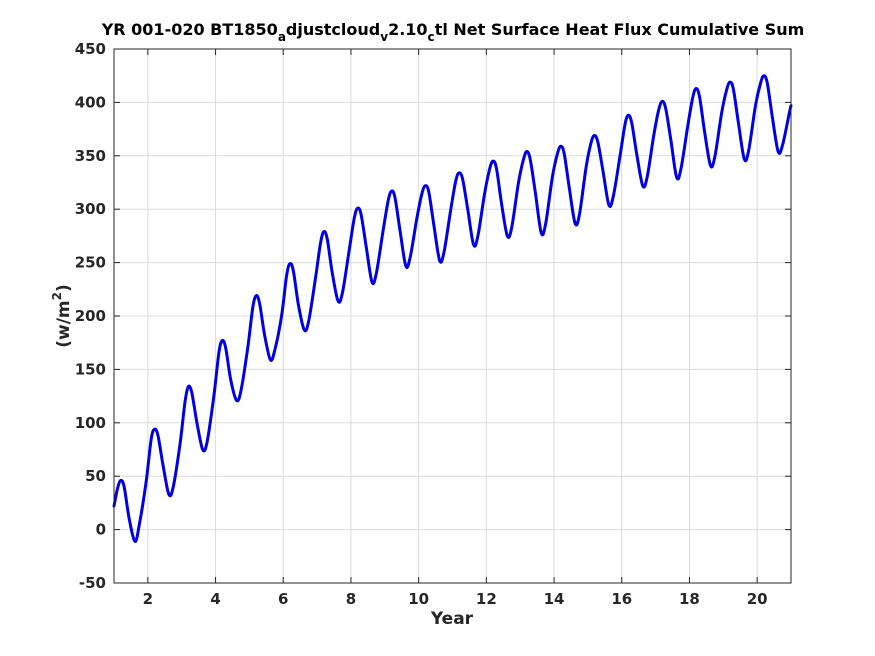 This screenshot has width=875, height=656. Describe the element at coordinates (486, 599) in the screenshot. I see `x-tick-label: 12` at that location.